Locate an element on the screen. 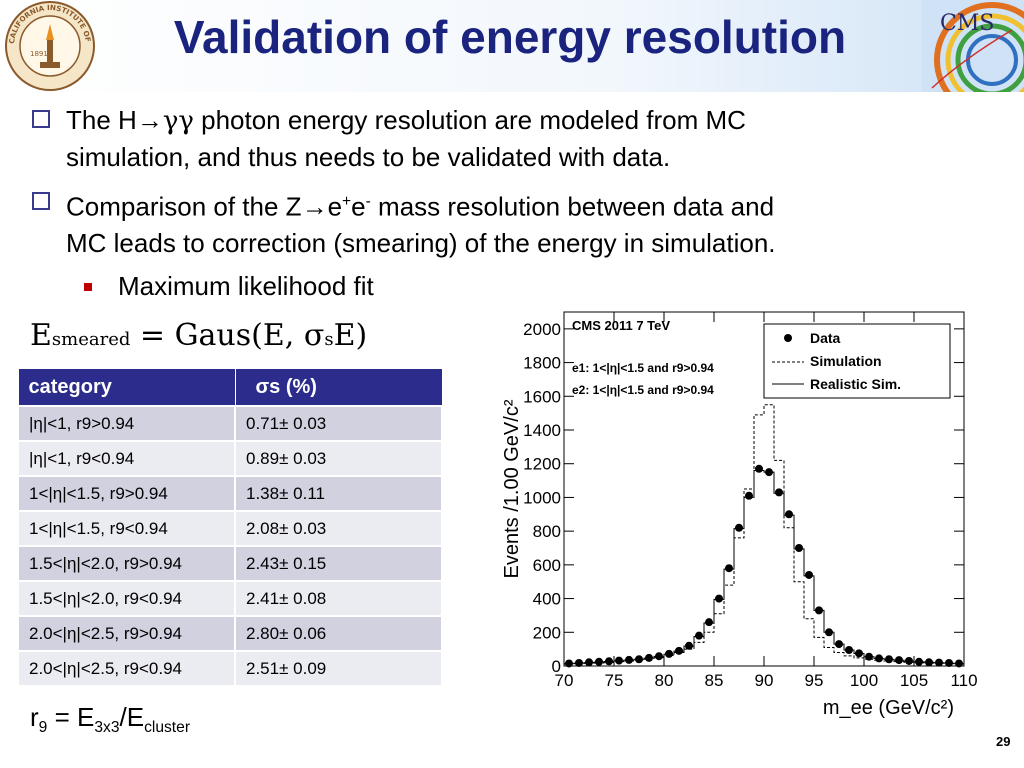  y-tick-label: 1000 is located at coordinates (542, 497).